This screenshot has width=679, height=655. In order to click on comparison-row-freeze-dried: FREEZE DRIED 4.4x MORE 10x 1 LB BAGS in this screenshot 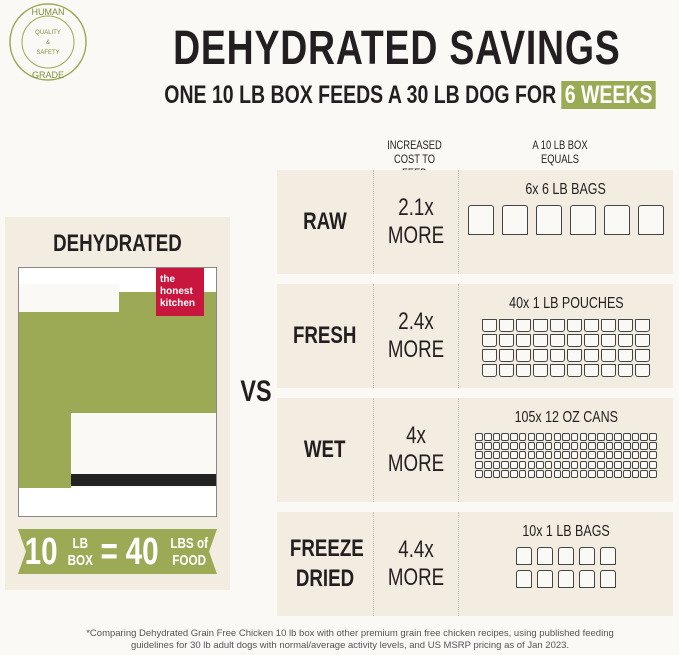, I will do `click(475, 564)`.